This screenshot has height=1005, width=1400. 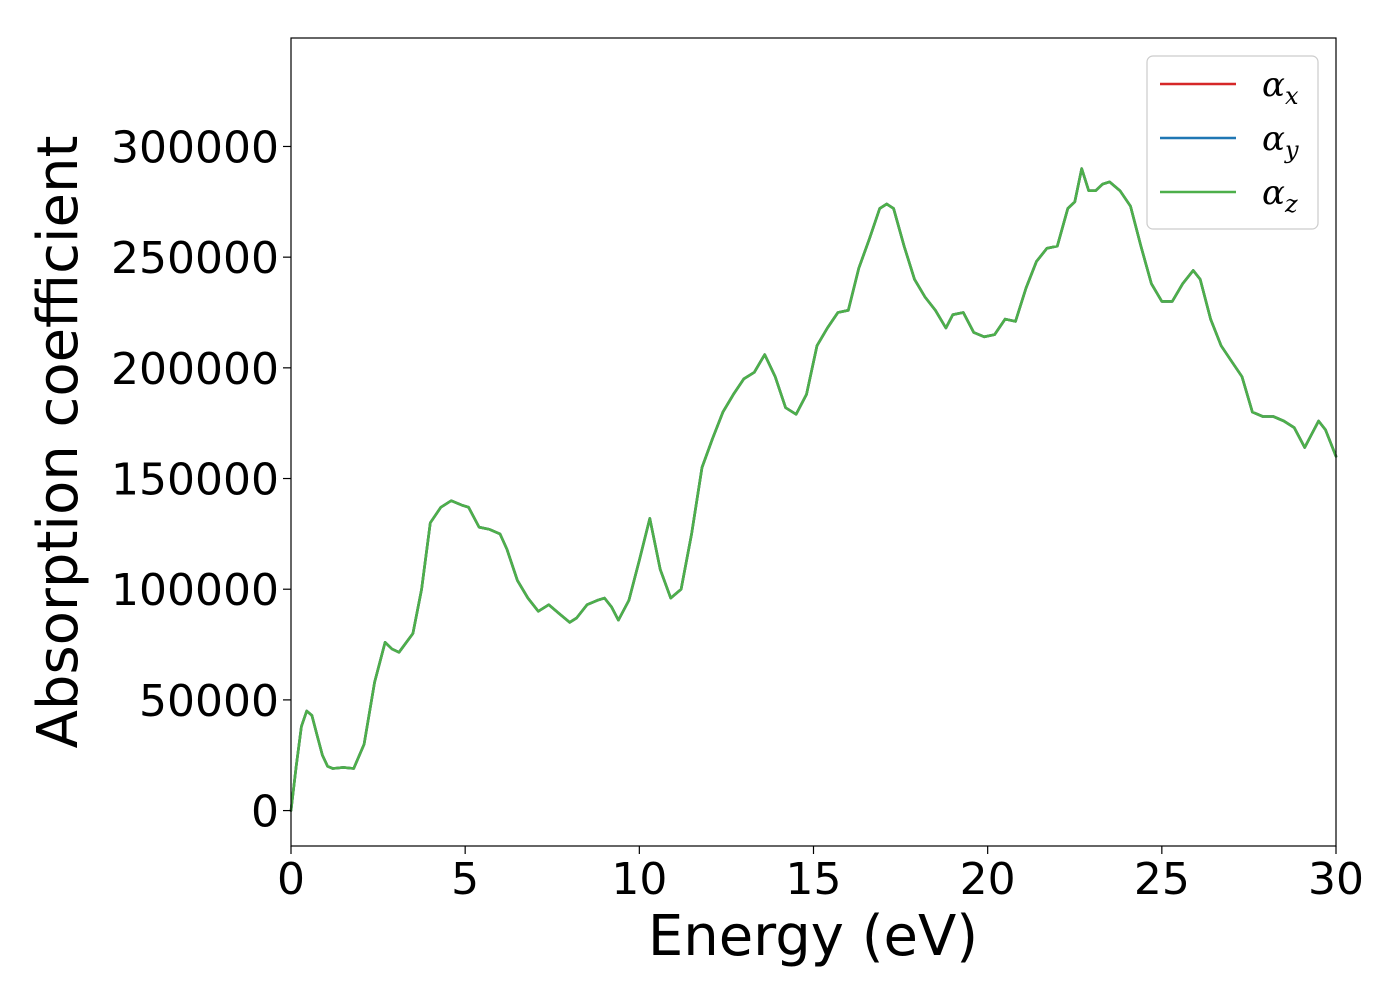 I want to click on y-tick-label: 0, so click(x=265, y=812).